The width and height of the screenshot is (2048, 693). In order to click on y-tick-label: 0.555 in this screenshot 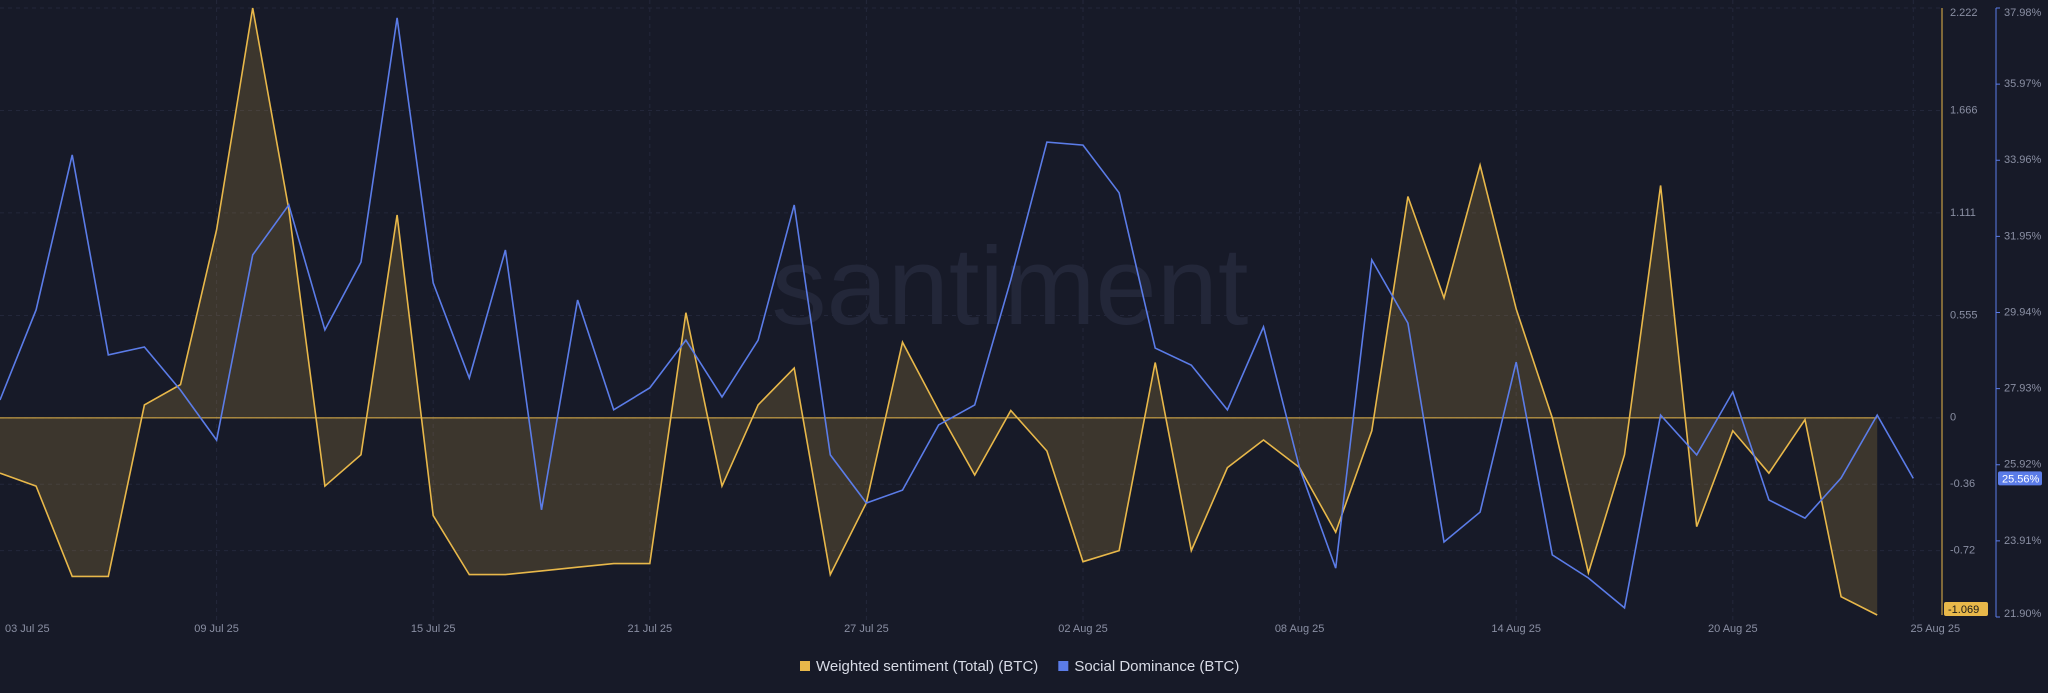, I will do `click(1964, 315)`.